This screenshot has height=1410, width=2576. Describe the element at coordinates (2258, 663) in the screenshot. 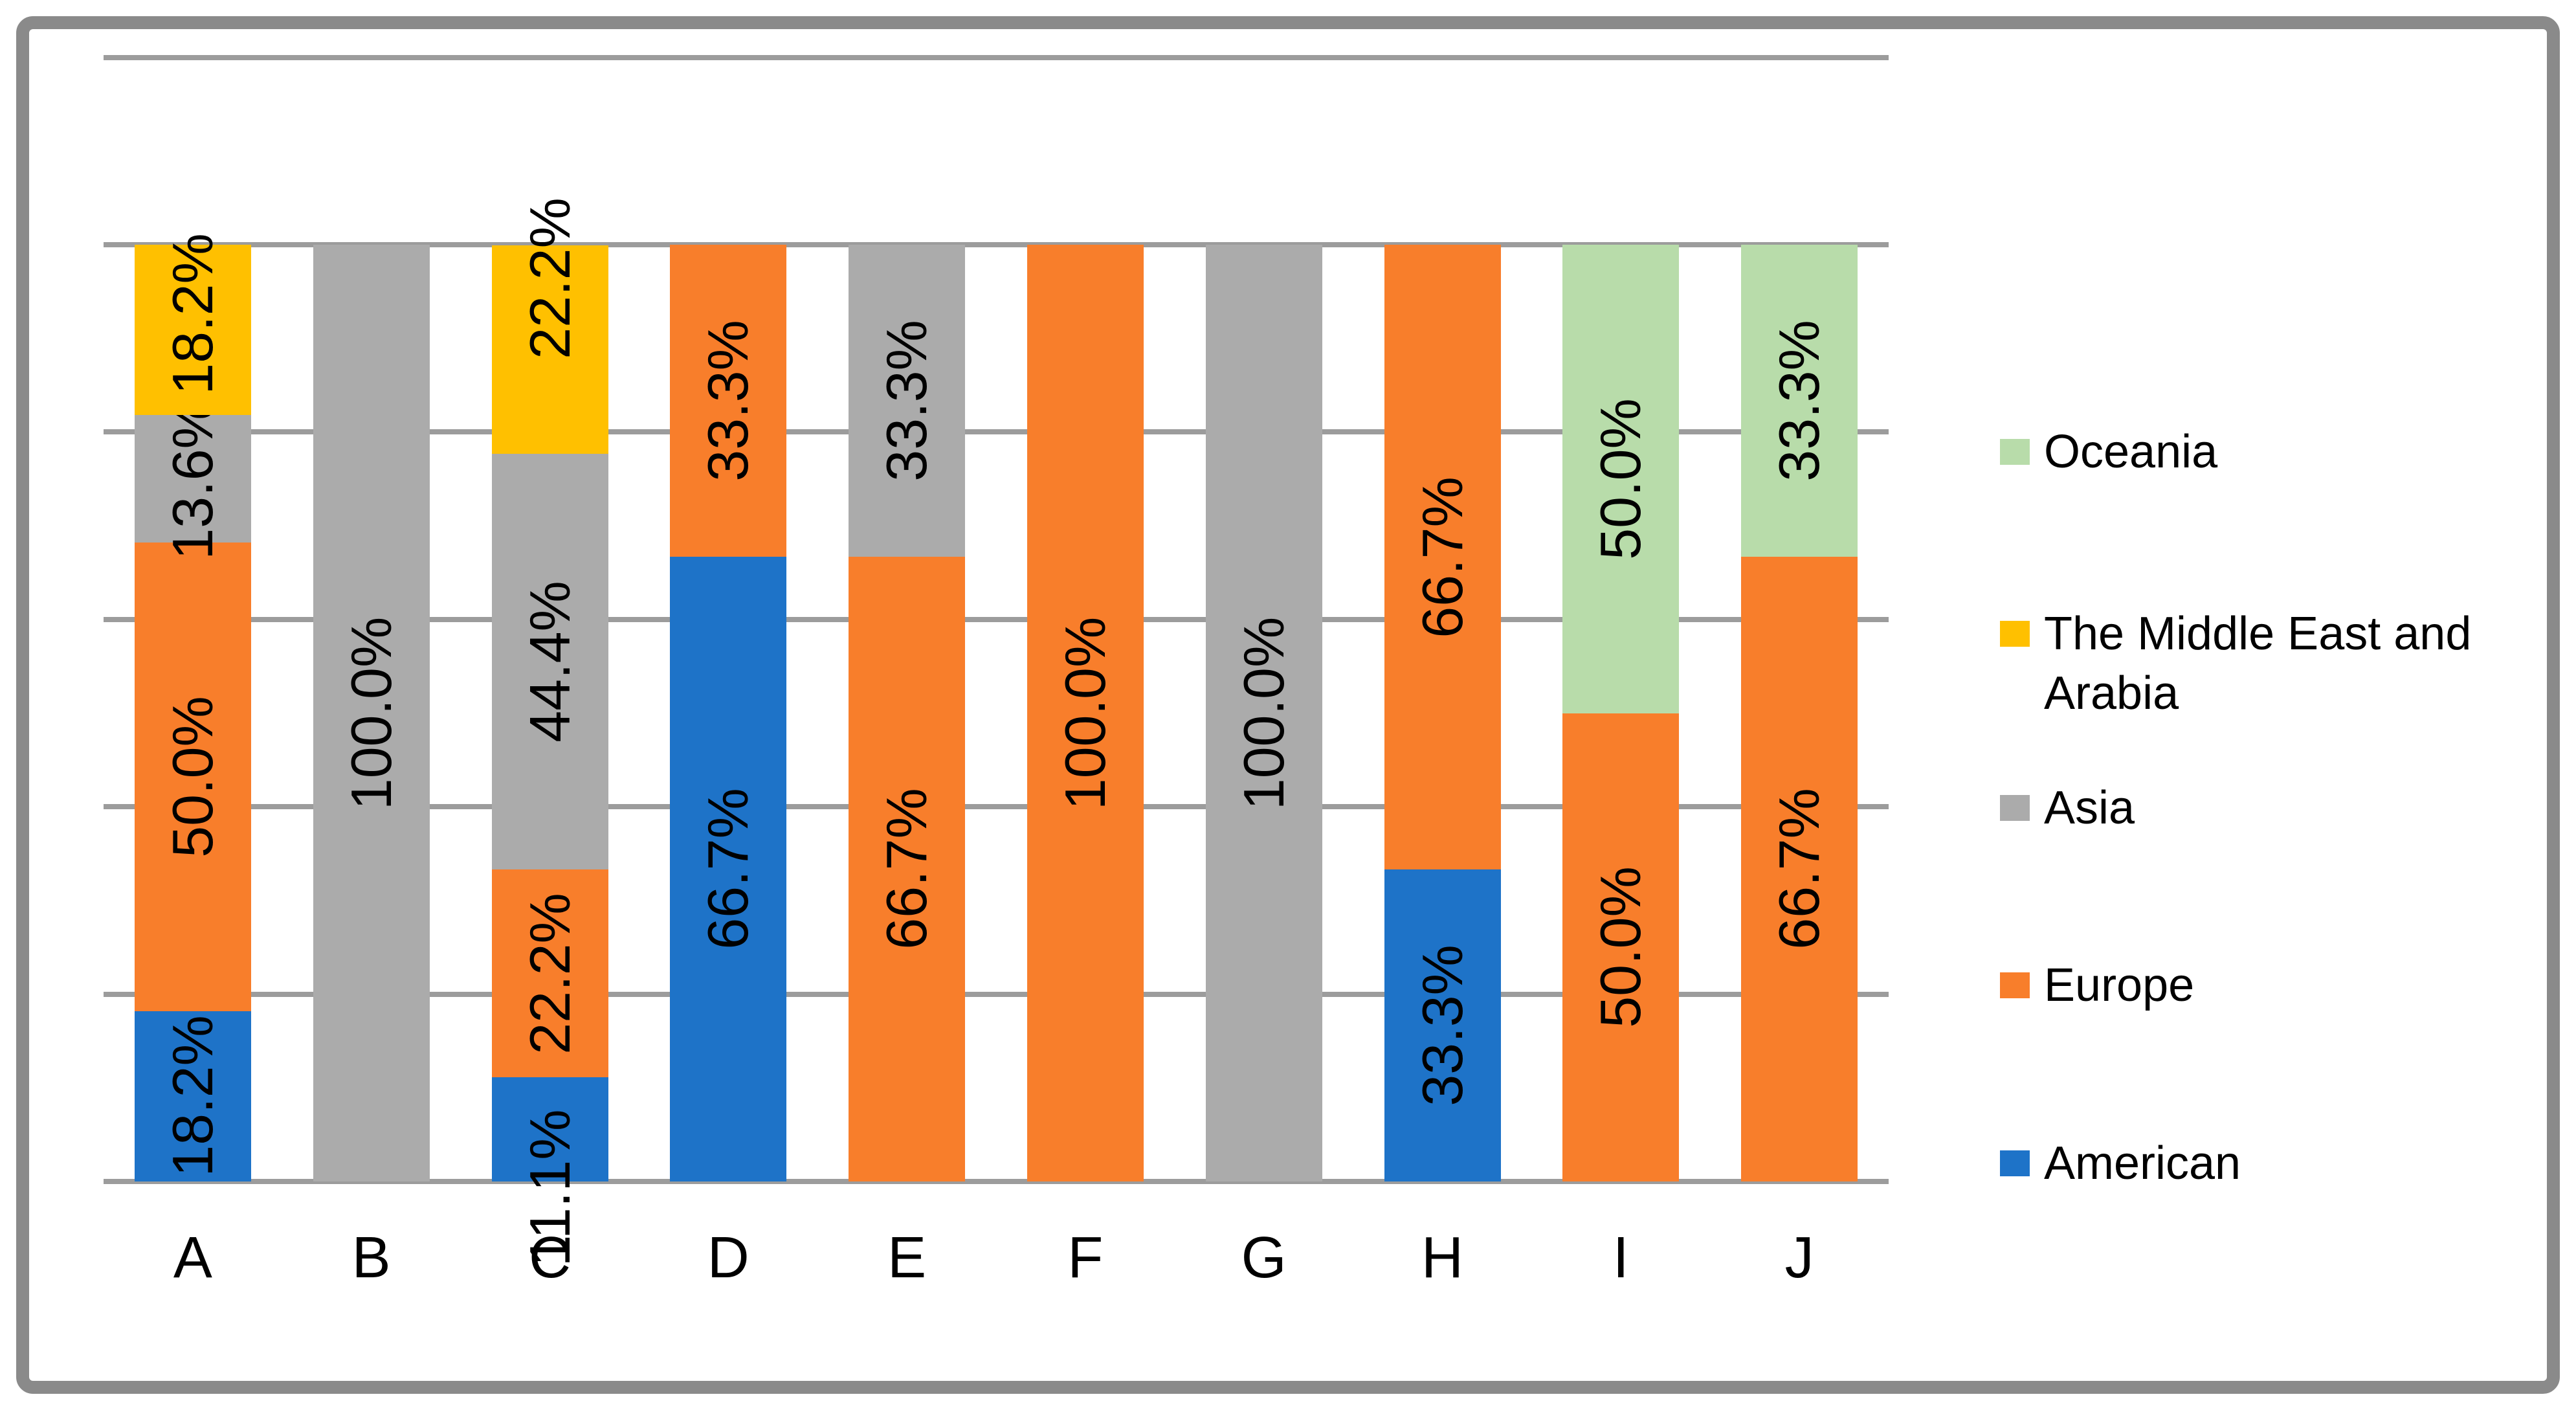

I see `legend-label-the-middle-east-and-arabia: The Middle East and Arabia` at that location.